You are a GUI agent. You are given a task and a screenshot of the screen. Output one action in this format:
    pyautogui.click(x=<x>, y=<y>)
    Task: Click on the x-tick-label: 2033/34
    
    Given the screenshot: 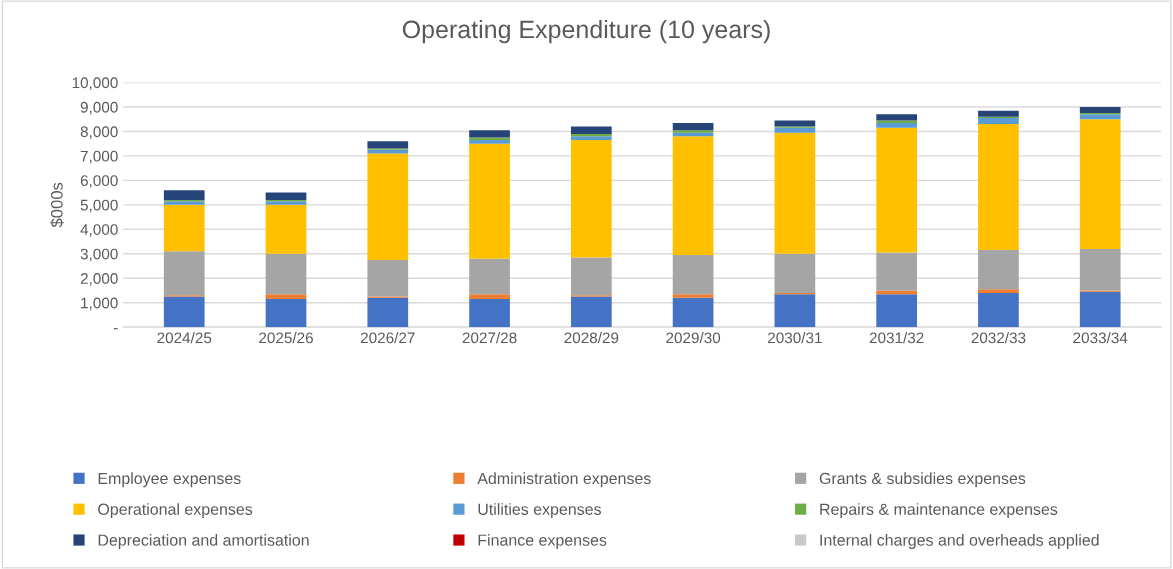 What is the action you would take?
    pyautogui.click(x=1100, y=338)
    